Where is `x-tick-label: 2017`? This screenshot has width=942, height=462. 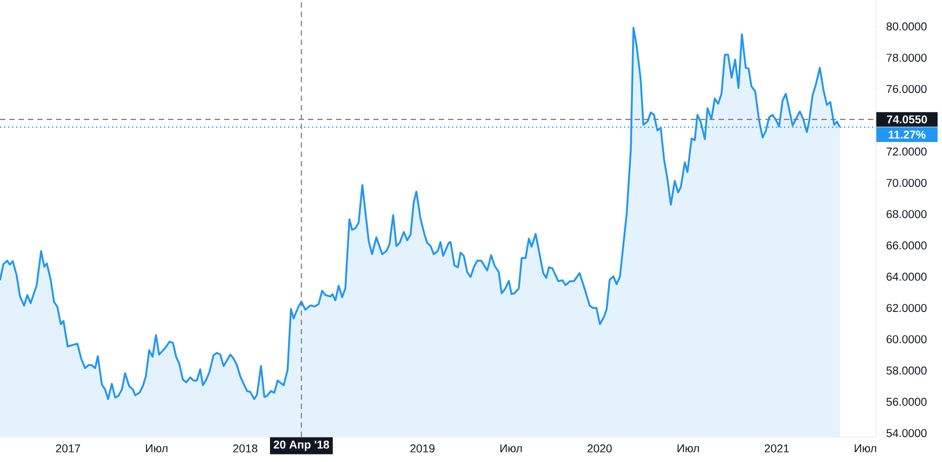
x-tick-label: 2017 is located at coordinates (68, 448).